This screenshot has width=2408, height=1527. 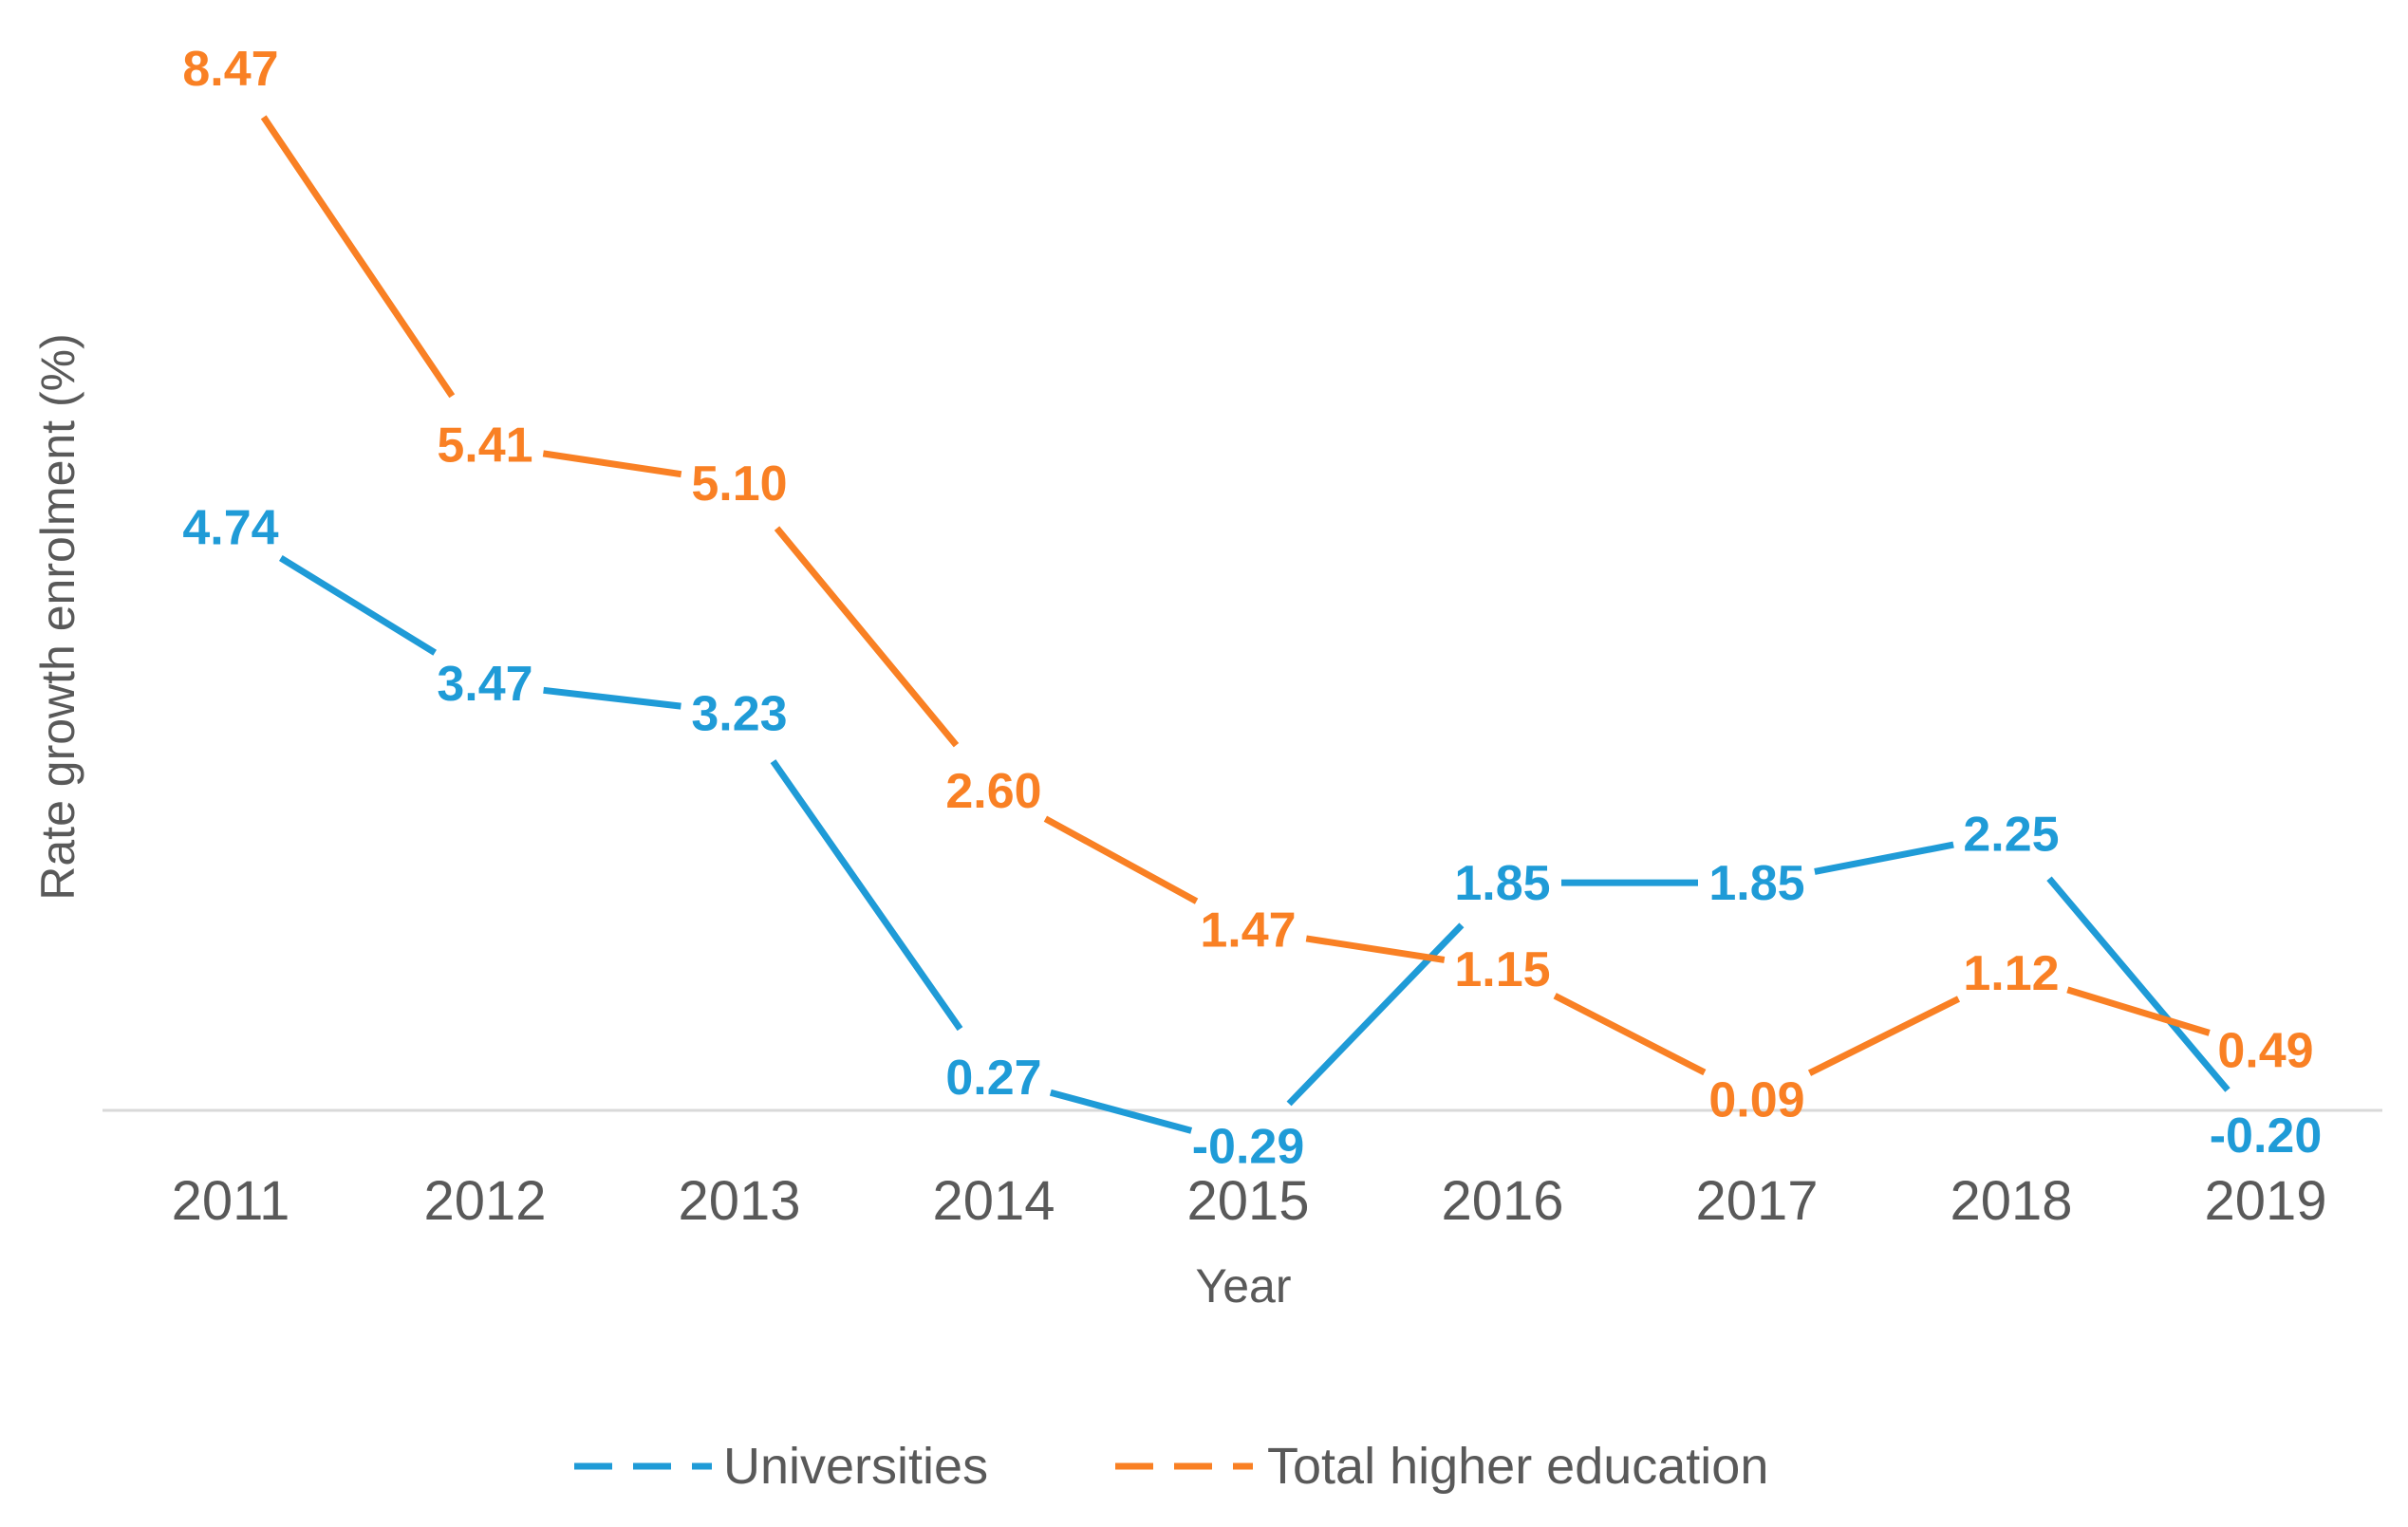 I want to click on data-label: 0.49, so click(x=2265, y=1050).